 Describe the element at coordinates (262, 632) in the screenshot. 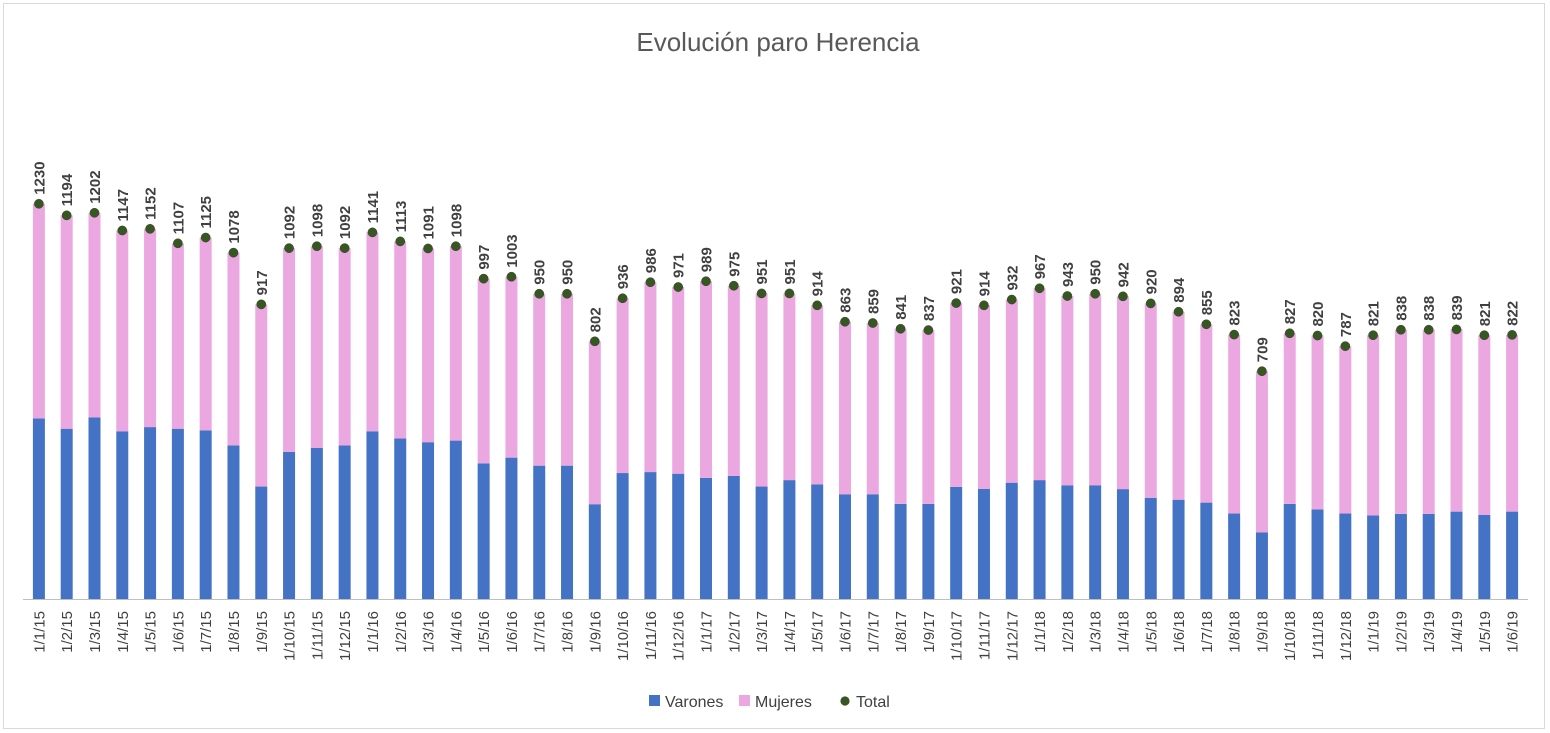

I see `x-tick-label: 1/9/15` at that location.